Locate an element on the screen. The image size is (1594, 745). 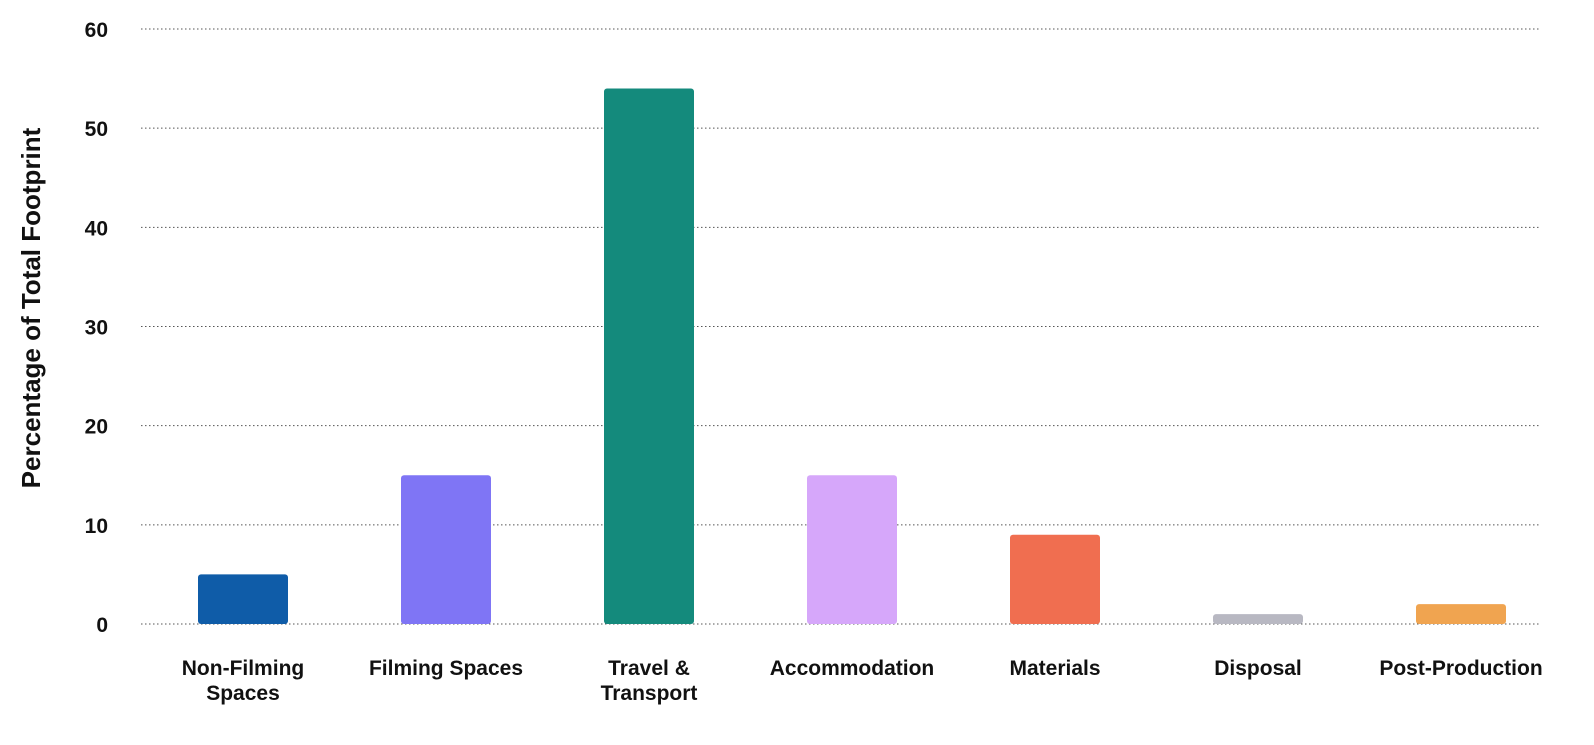
y-tick-label: 30 is located at coordinates (96, 328).